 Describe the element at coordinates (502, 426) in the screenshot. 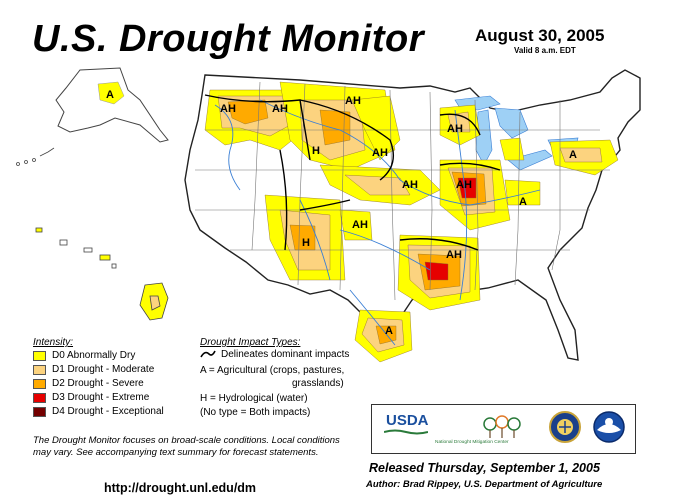

I see `ndmc-logo-icon` at that location.